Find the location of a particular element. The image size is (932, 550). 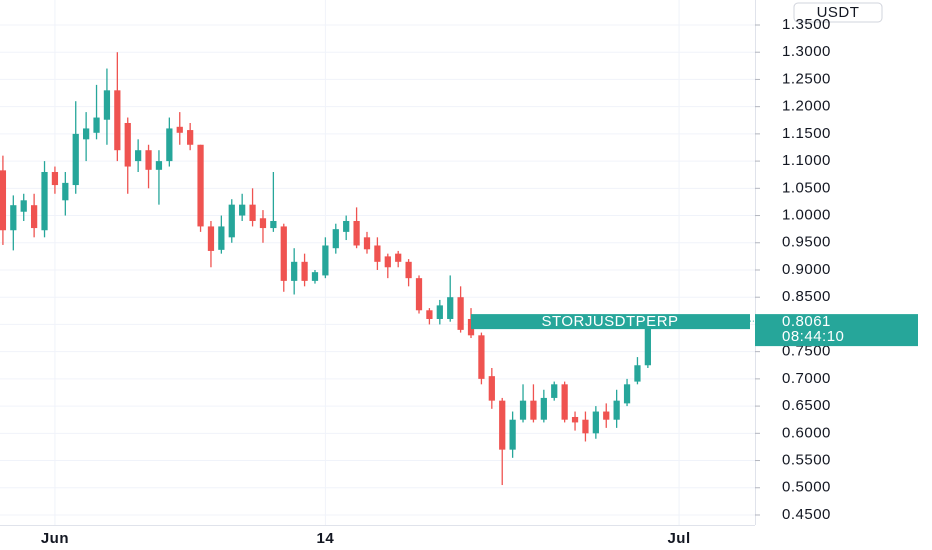

last-price-label: 0.8061 is located at coordinates (806, 321).